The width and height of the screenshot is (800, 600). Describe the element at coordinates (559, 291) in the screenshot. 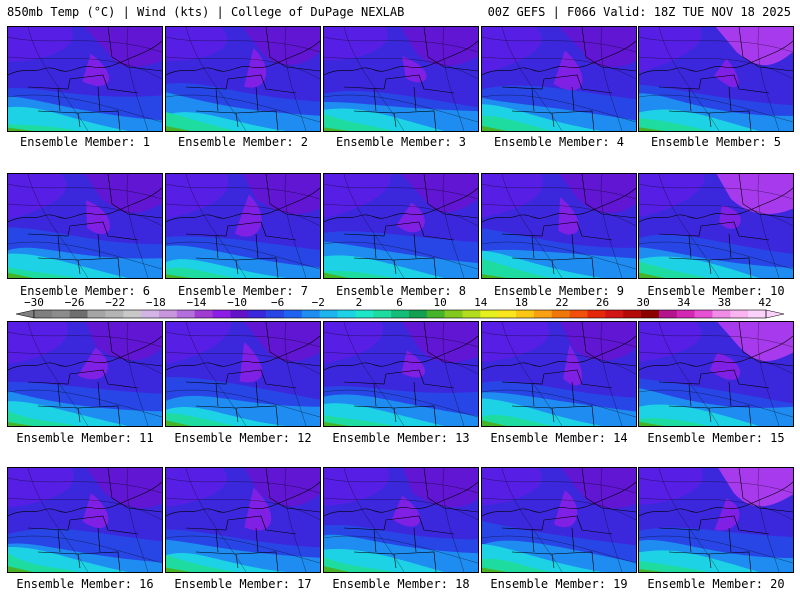

I see `ensemble-member-label: Ensemble Member: 9` at that location.